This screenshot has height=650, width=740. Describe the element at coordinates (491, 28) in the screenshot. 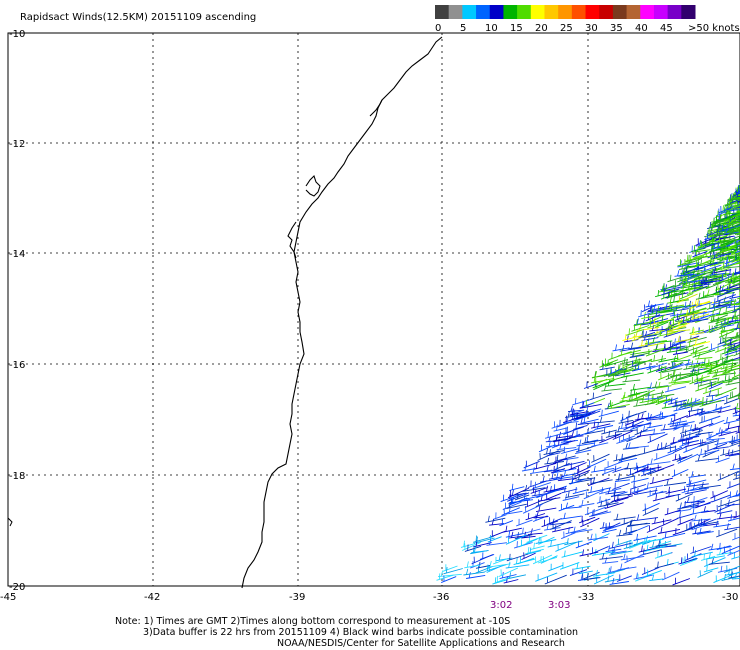

I see `legend-label: 10` at that location.